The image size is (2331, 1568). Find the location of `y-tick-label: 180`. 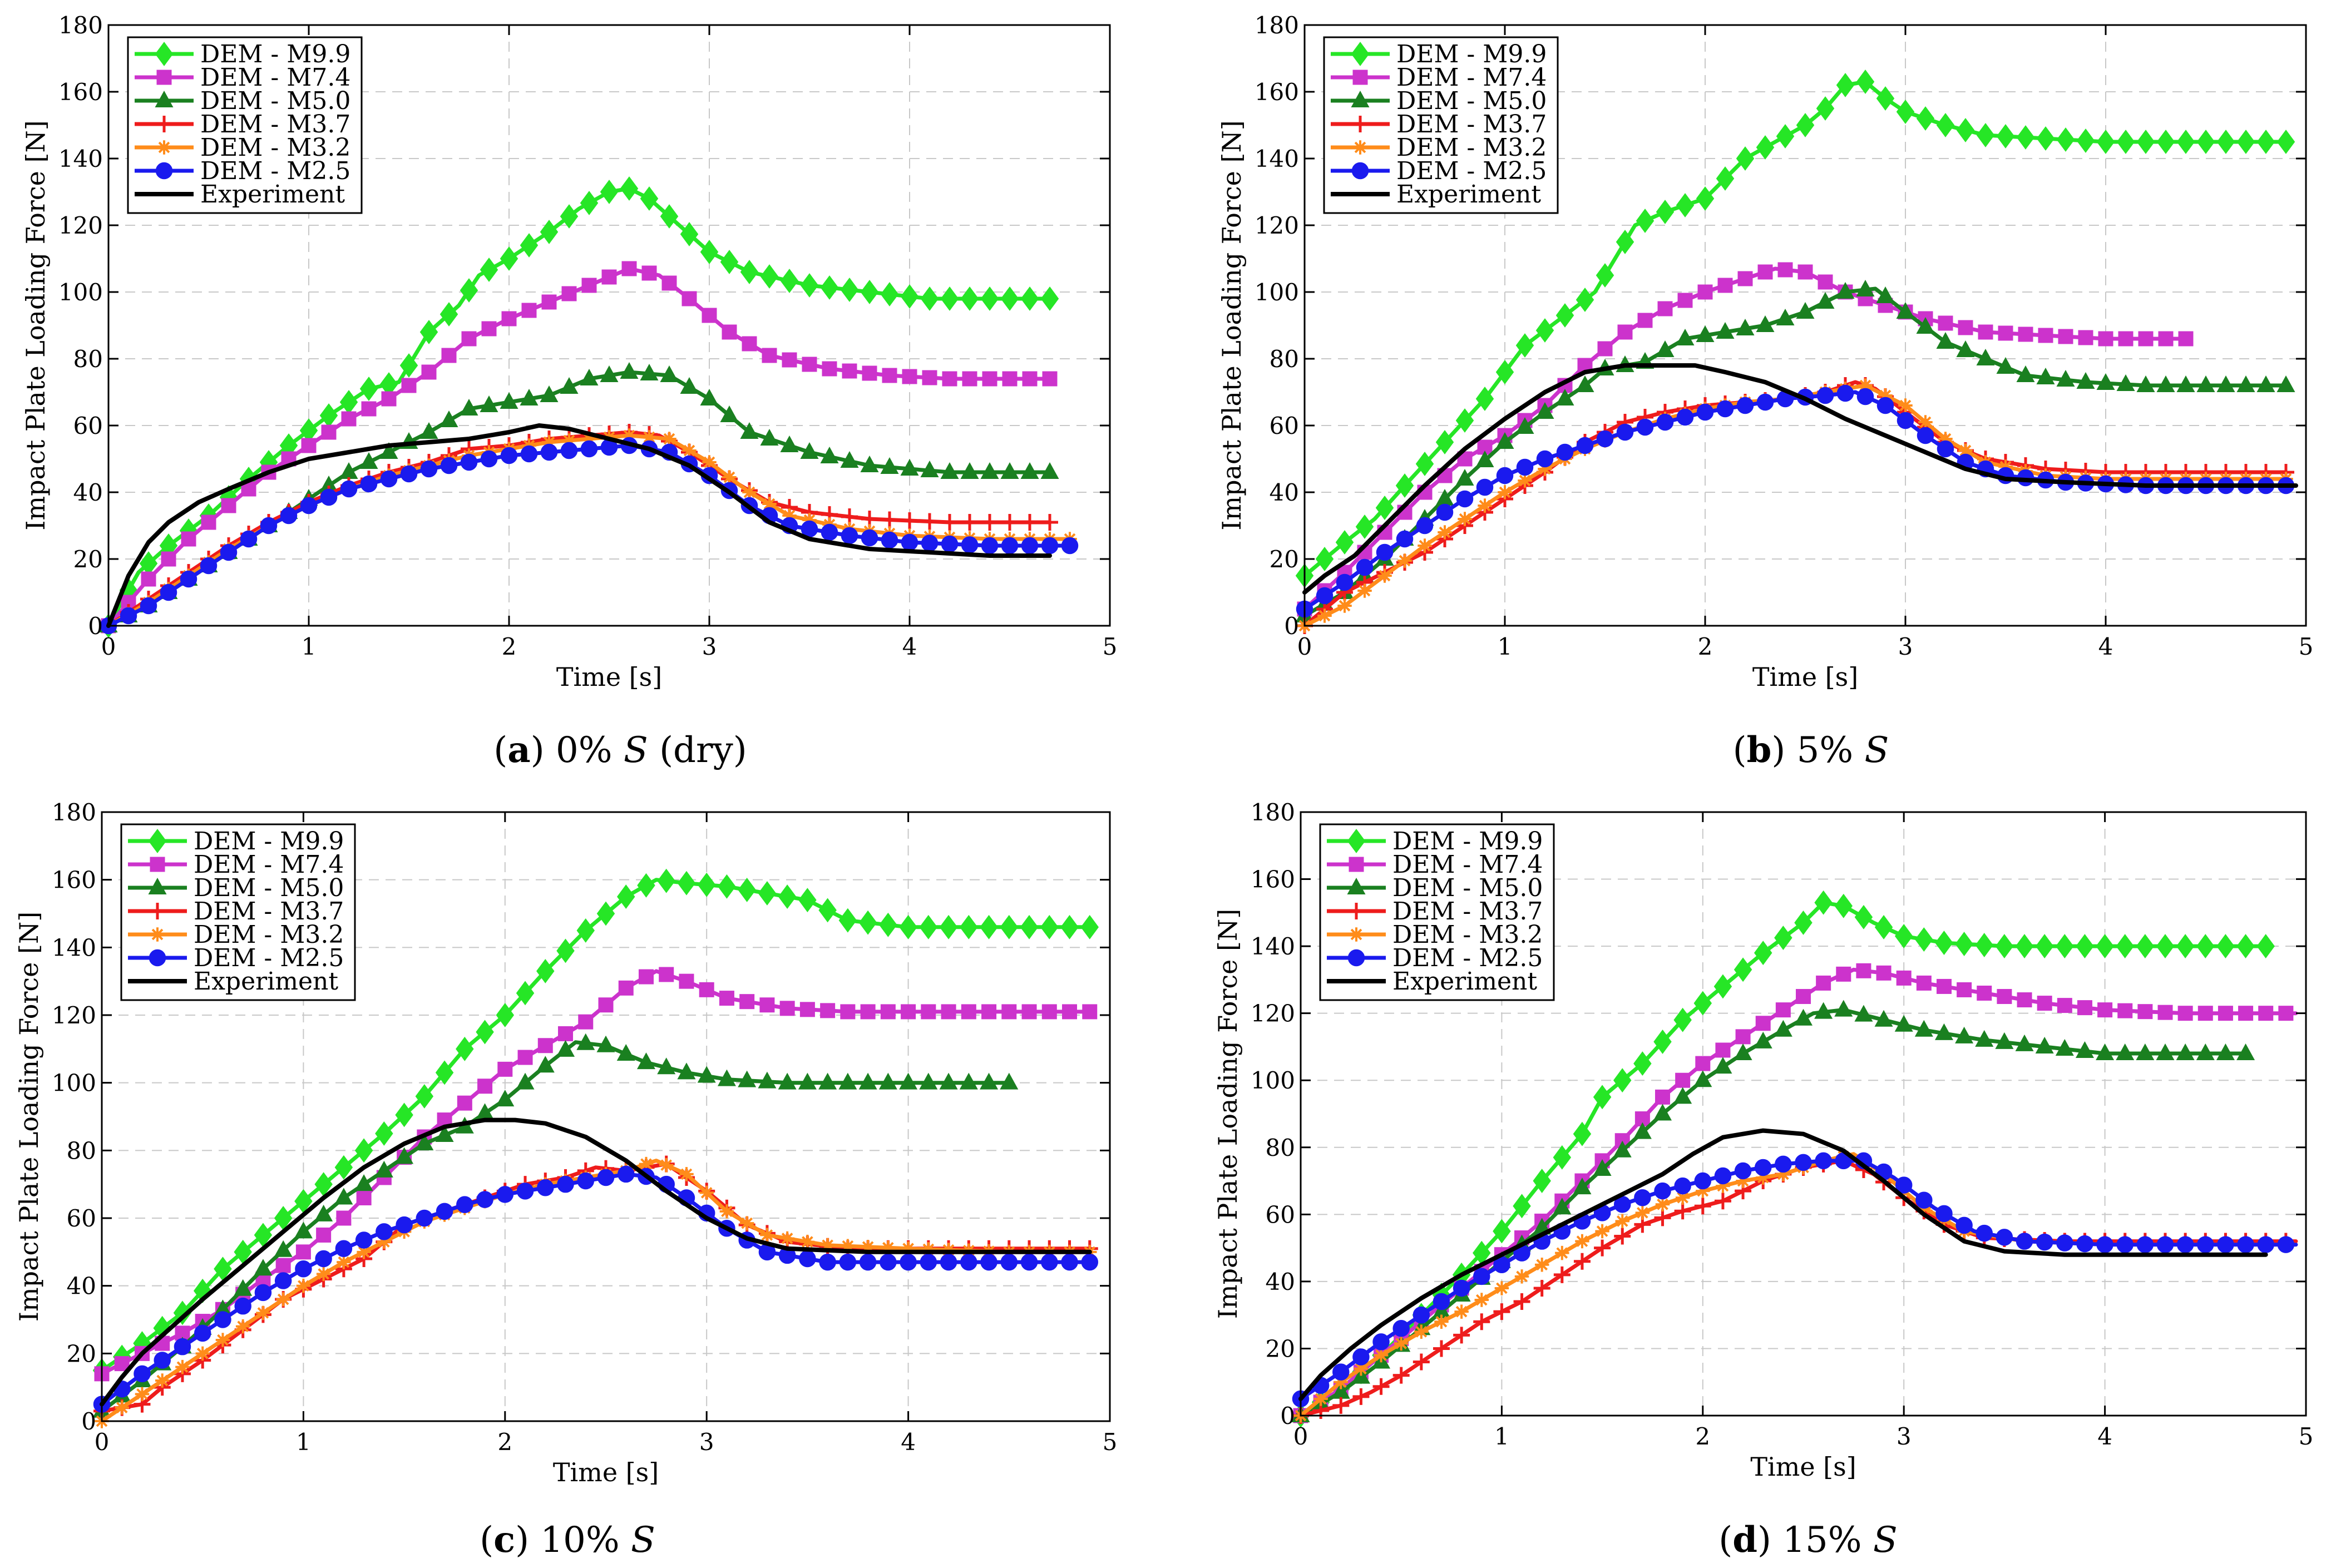

y-tick-label: 180 is located at coordinates (1273, 812).